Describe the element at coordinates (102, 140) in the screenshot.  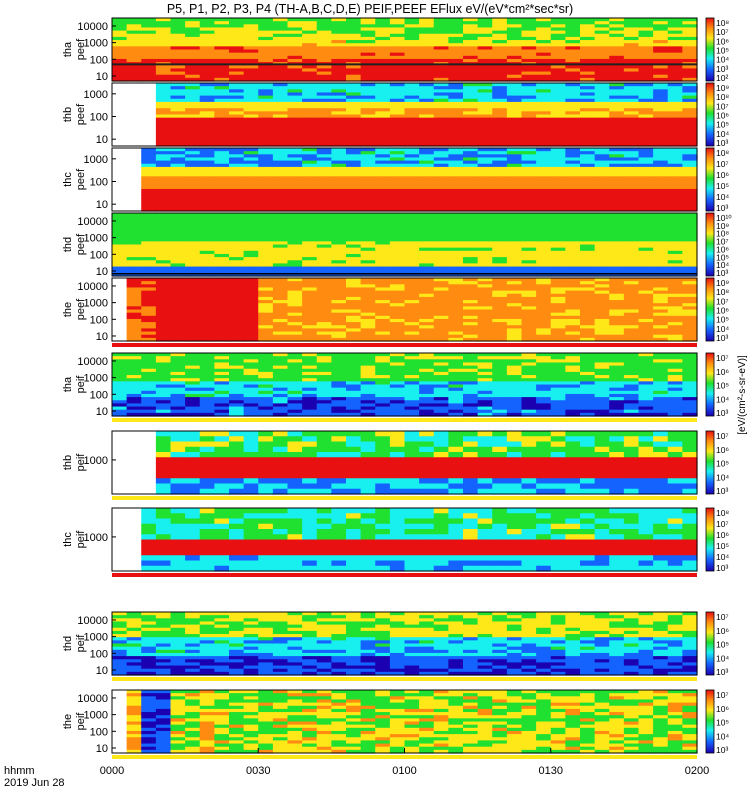
I see `y-tick-label: 10` at that location.